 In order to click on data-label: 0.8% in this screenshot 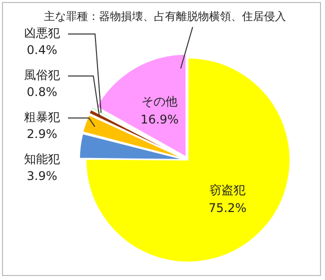, I will do `click(42, 92)`.